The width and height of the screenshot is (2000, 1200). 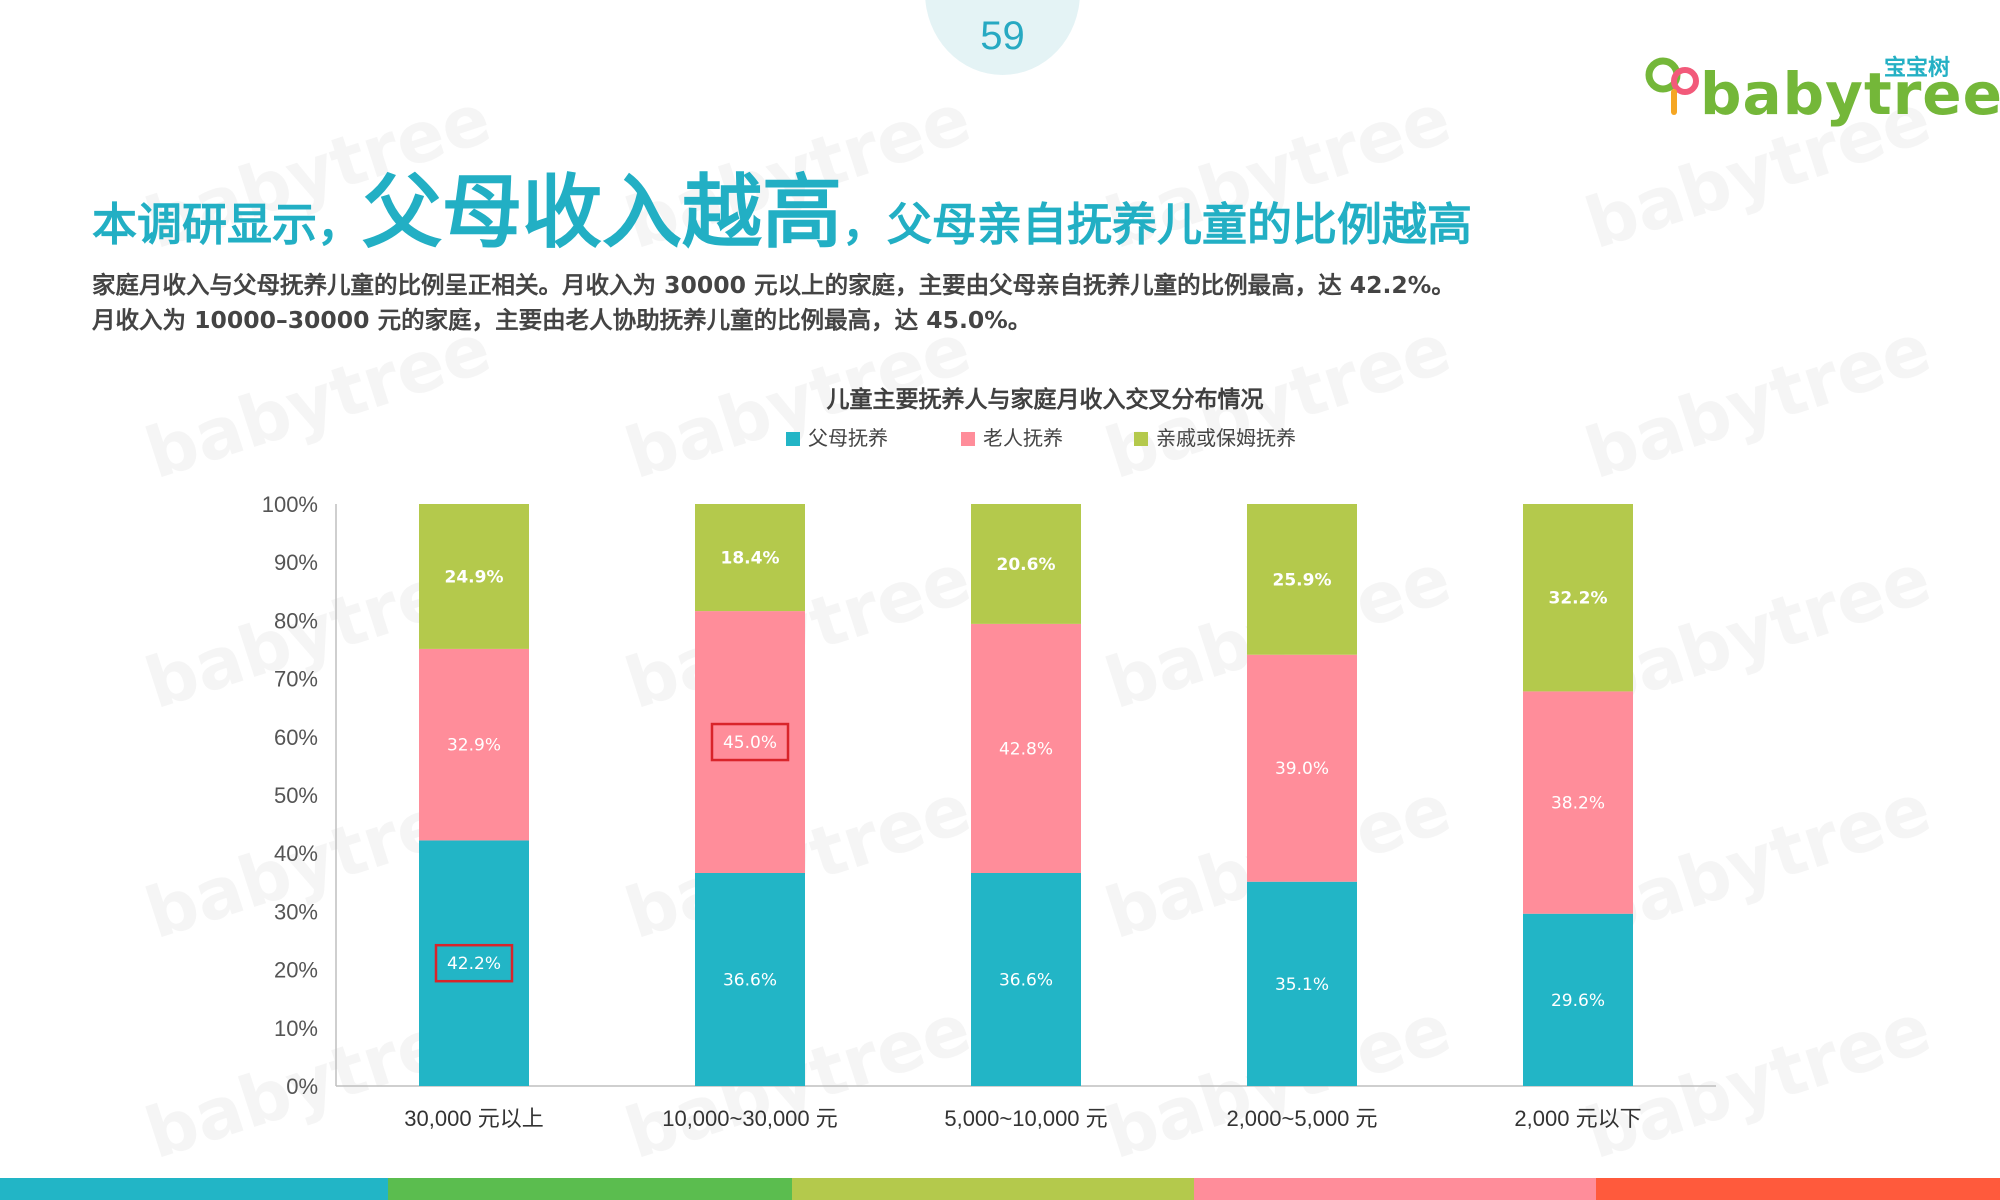 I want to click on data-label: 39.0%, so click(x=1302, y=769).